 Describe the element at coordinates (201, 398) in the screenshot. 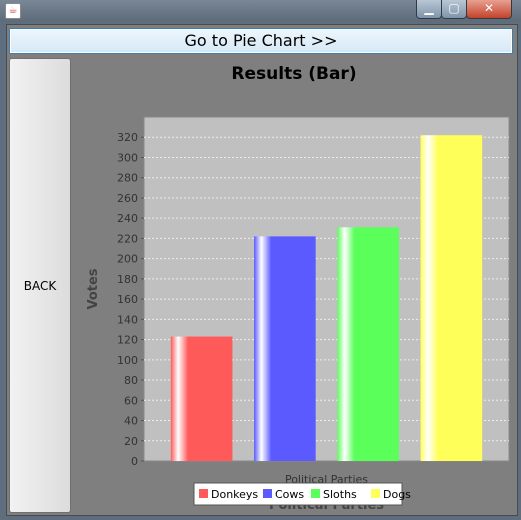

I see `bar-donkeys` at that location.